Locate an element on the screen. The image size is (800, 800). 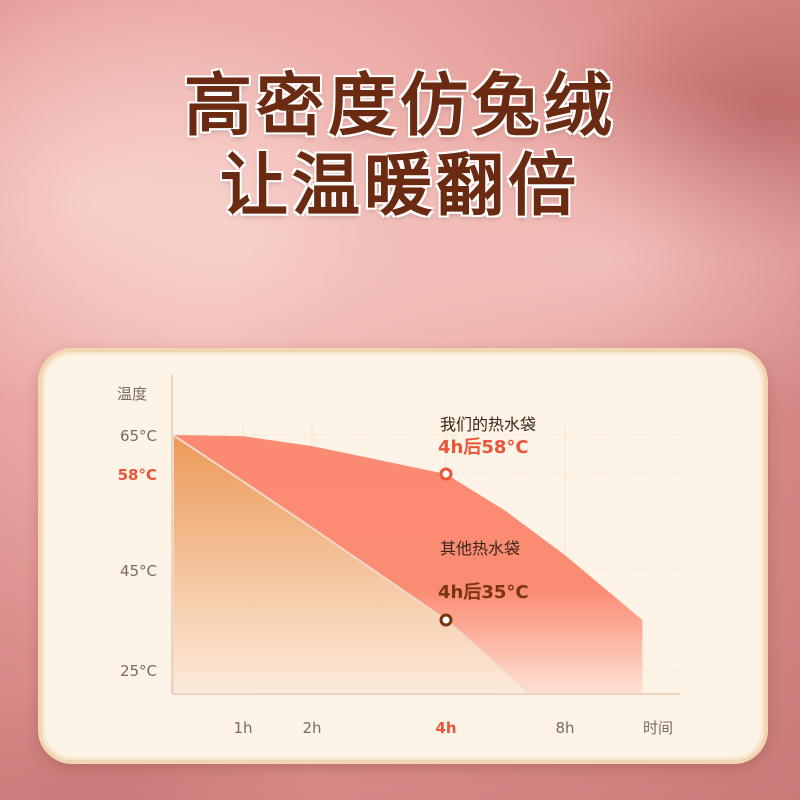
annotation-value: 4h后35°C is located at coordinates (483, 592).